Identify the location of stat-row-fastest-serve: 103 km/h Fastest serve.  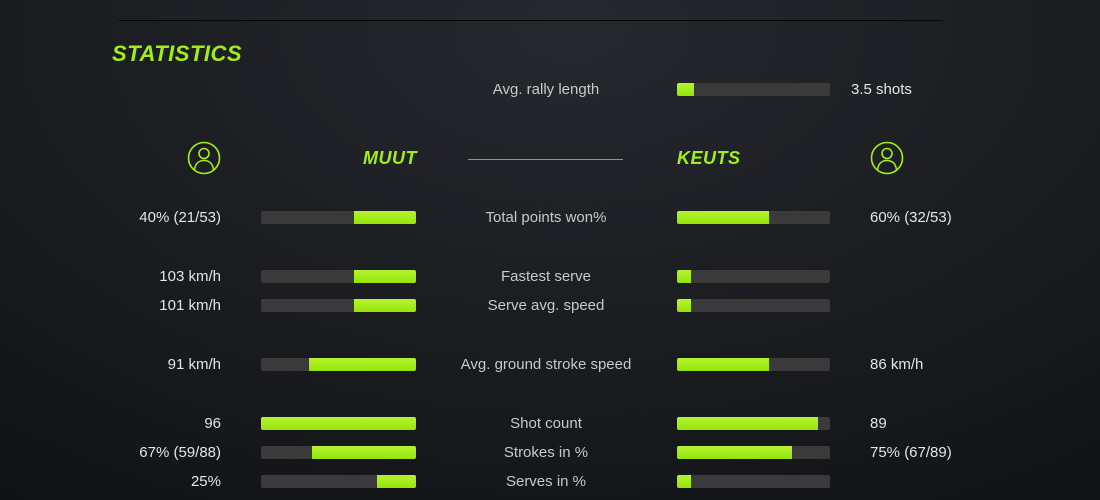
(550, 277).